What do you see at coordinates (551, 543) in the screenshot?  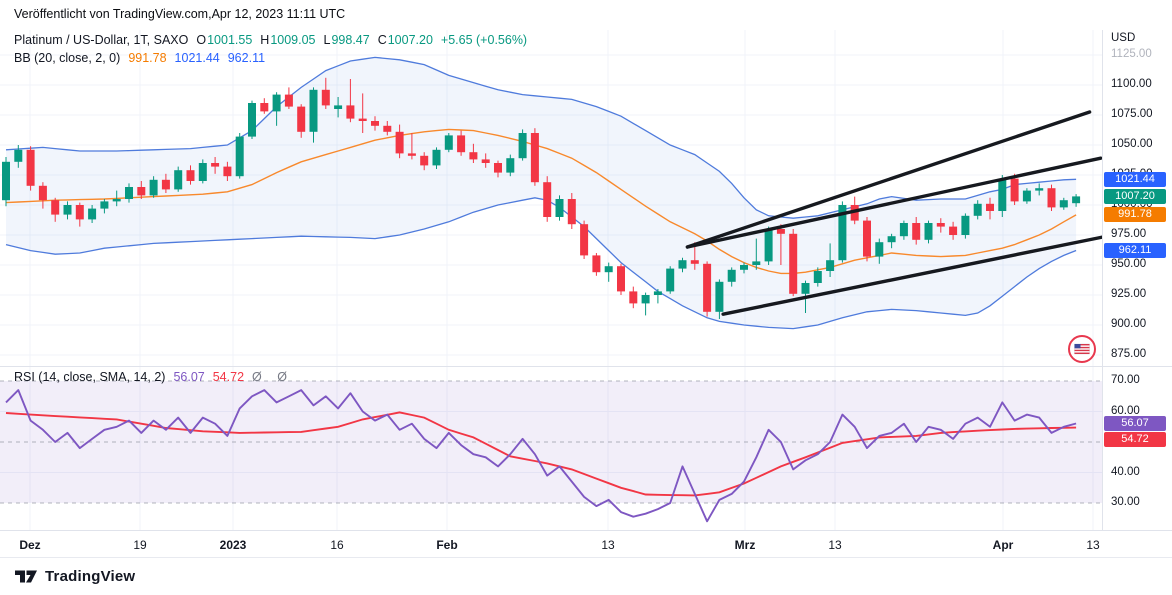 I see `time-axis: Dez 19 2023 16 Feb 13 Mrz 13 Apr 13` at bounding box center [551, 543].